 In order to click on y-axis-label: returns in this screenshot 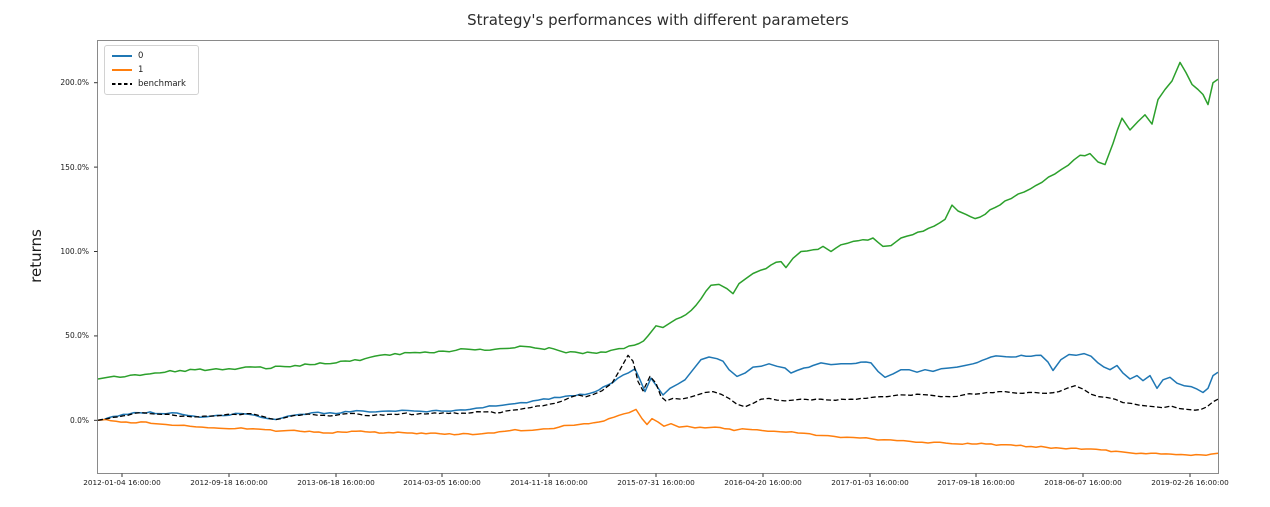, I will do `click(36, 256)`.